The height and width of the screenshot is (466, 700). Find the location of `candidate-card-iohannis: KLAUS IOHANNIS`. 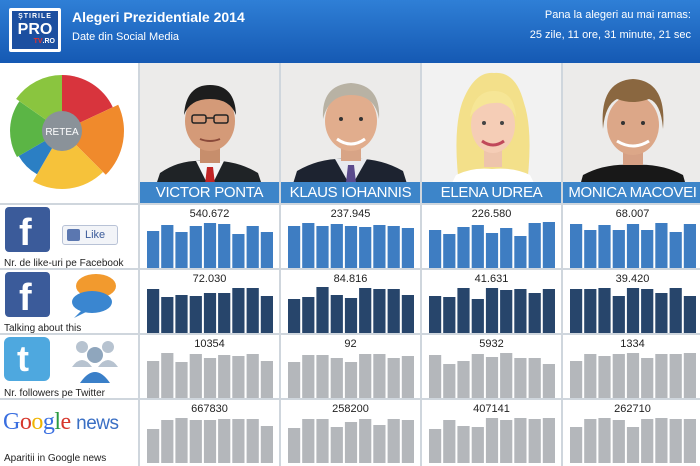

candidate-card-iohannis: KLAUS IOHANNIS is located at coordinates (350, 133).